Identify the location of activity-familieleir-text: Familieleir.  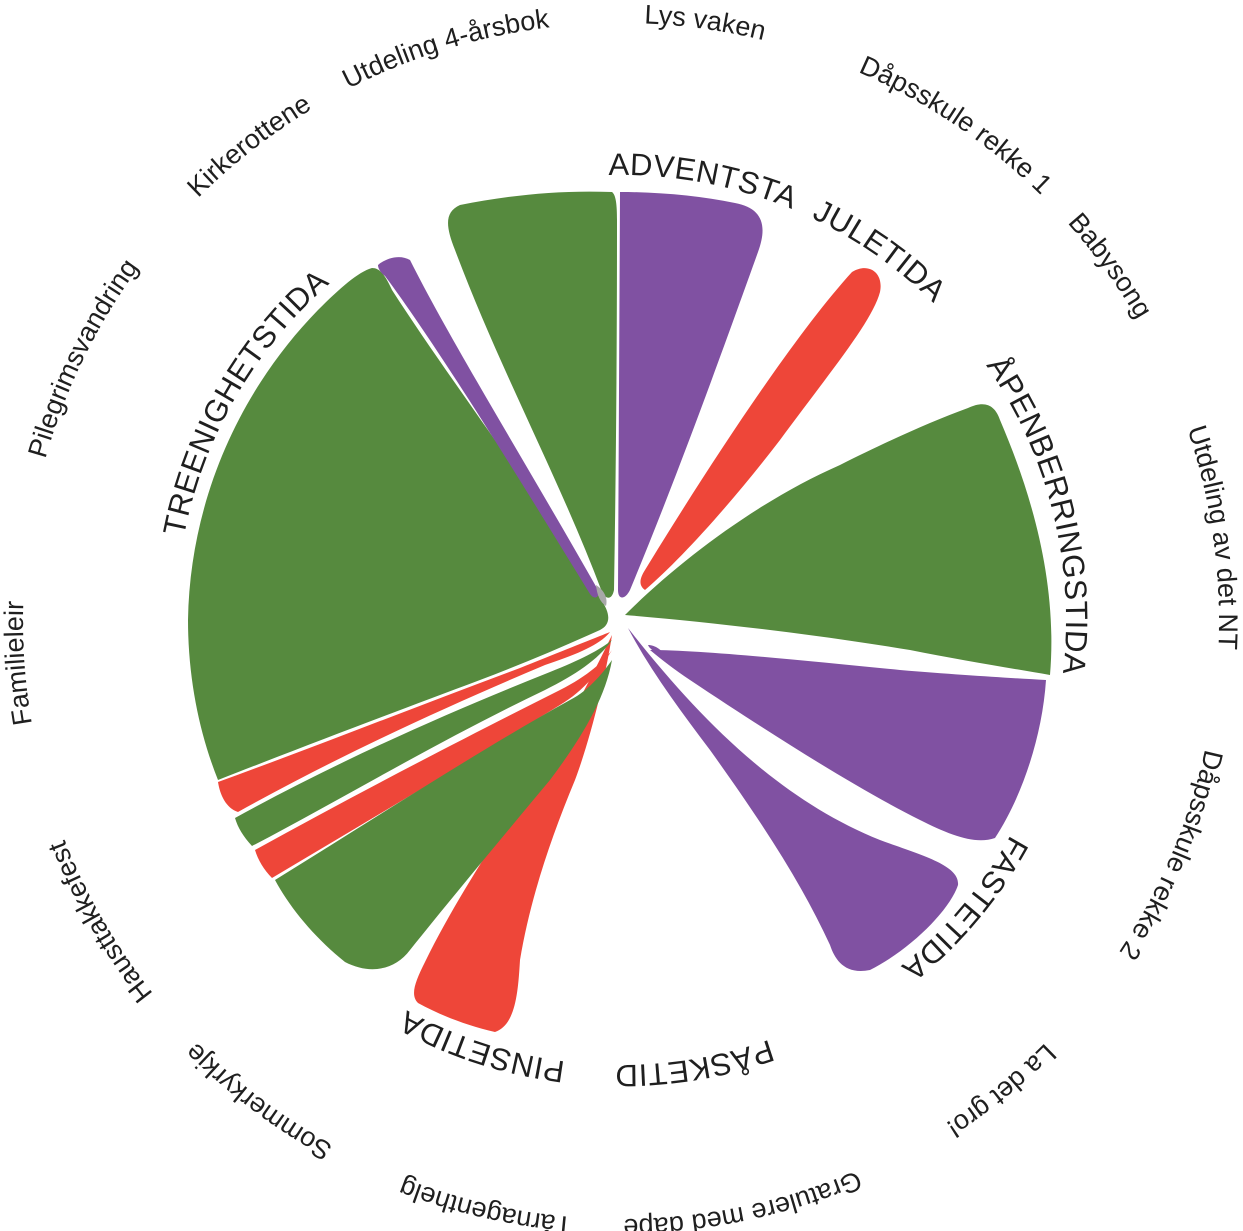
(19, 663).